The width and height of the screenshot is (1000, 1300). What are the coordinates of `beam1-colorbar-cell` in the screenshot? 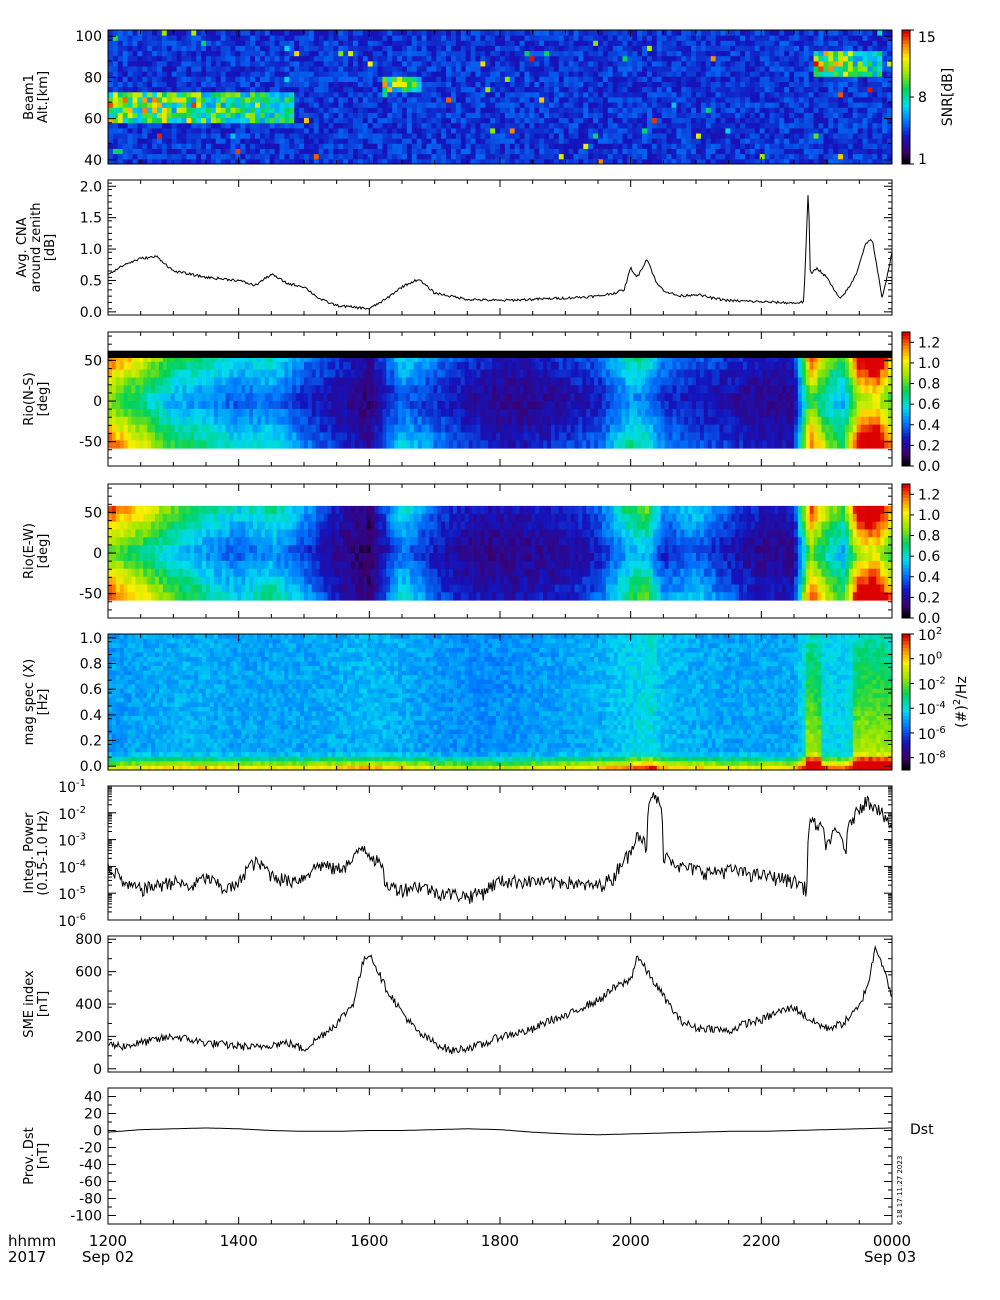 It's located at (906, 75).